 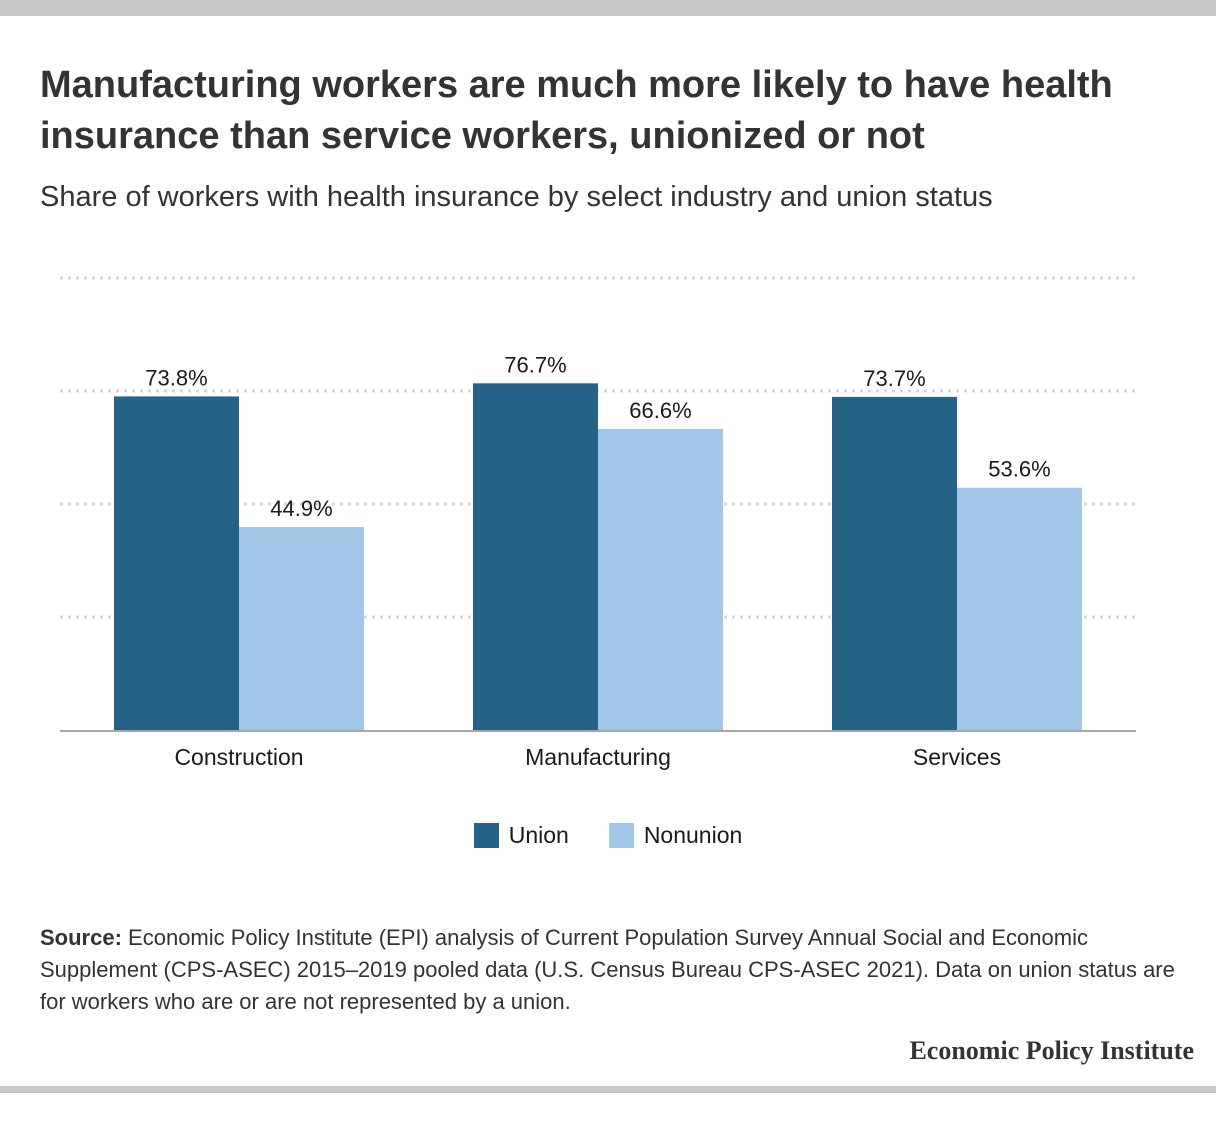 I want to click on value-label-services-nonunion: 53.6%, so click(x=1019, y=469).